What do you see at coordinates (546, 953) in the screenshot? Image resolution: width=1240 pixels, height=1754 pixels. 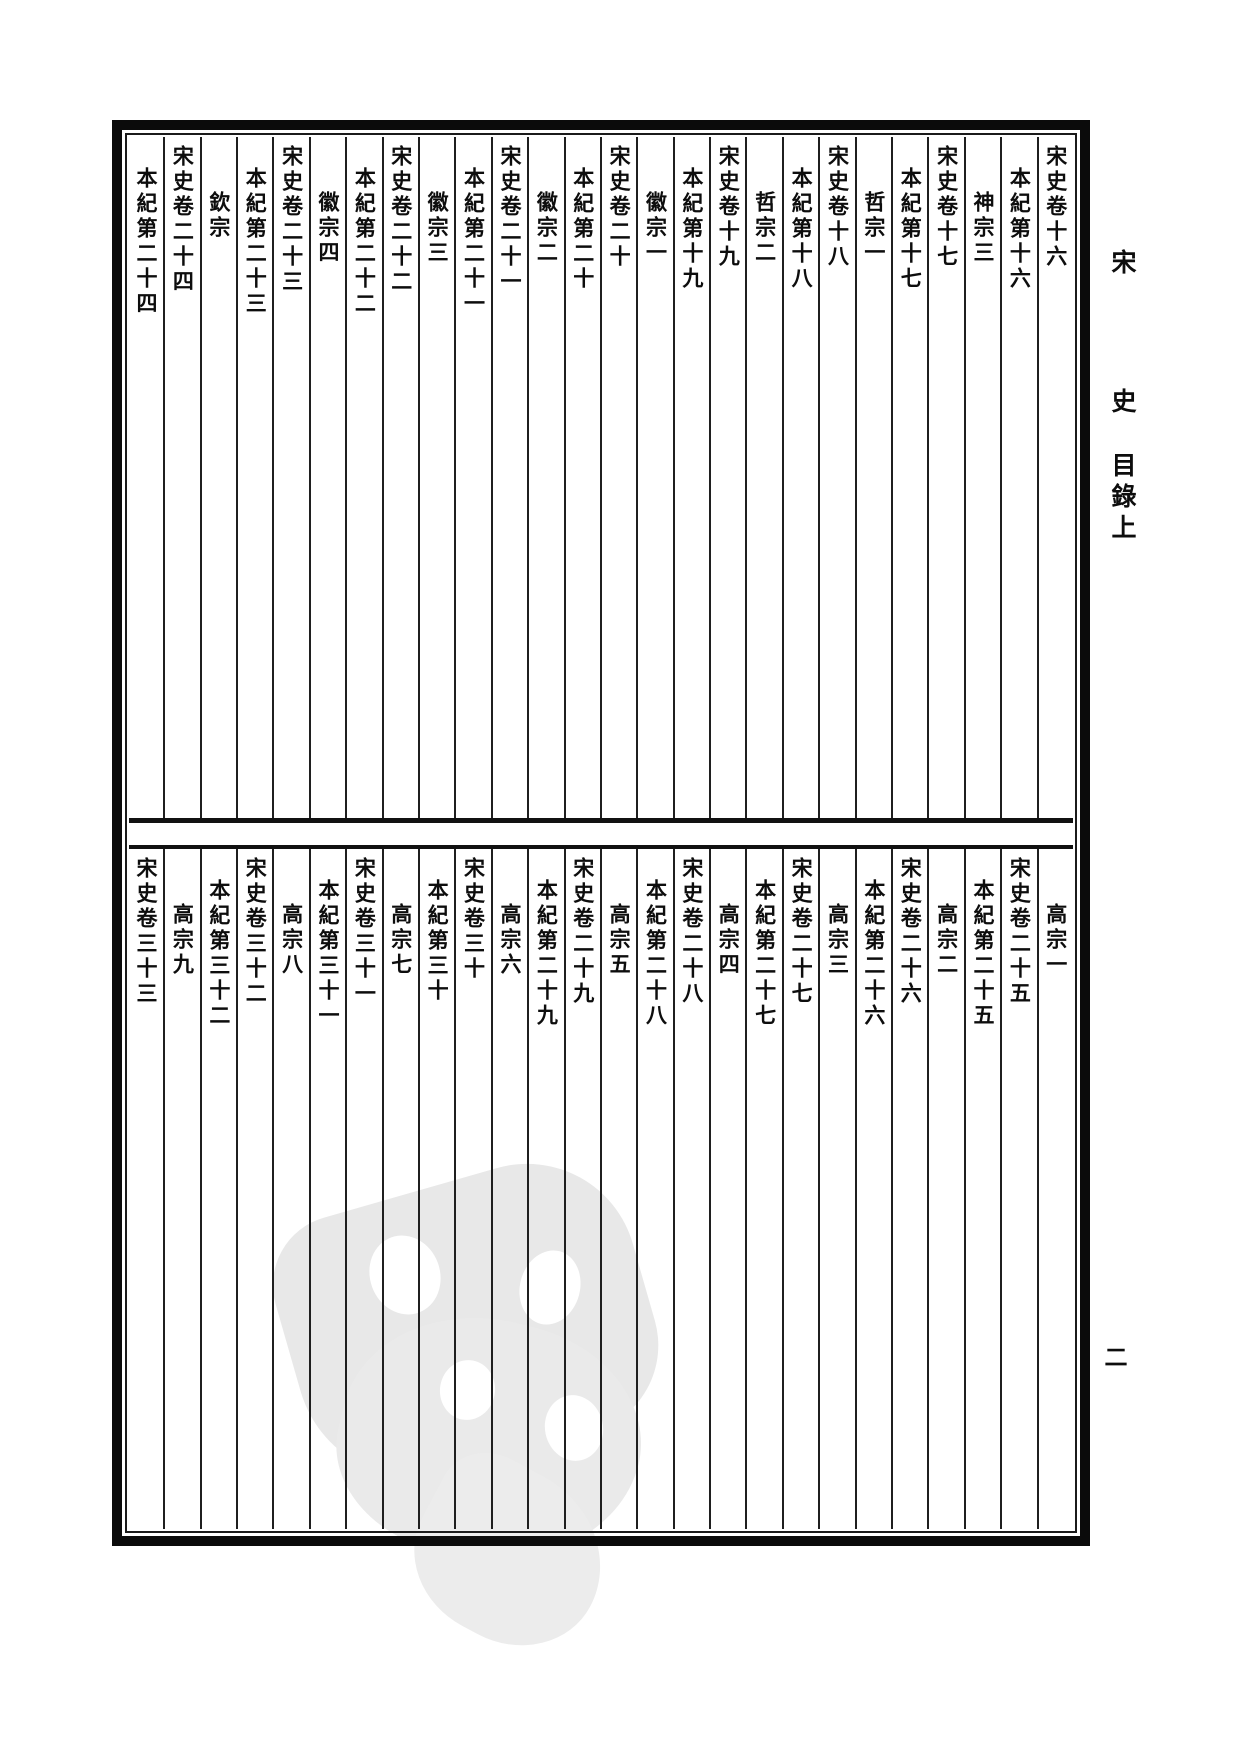 I see `toc-entry-text: 本紀第二十九` at bounding box center [546, 953].